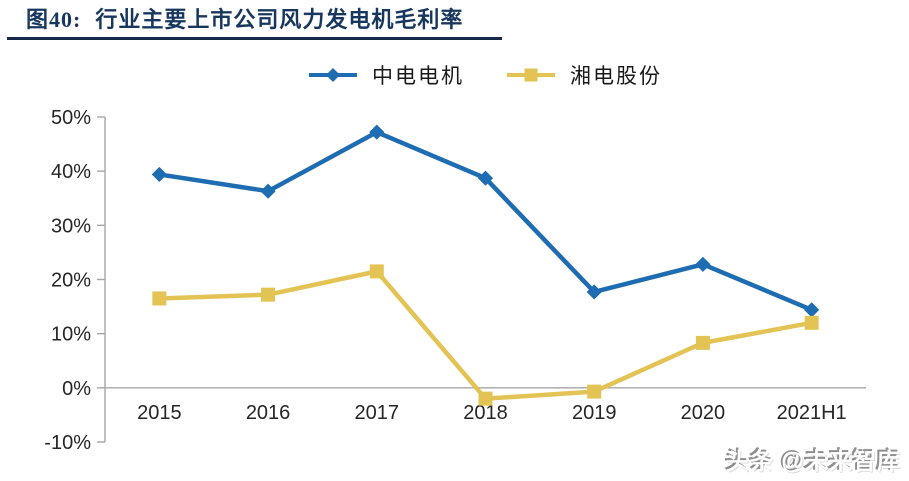  What do you see at coordinates (71, 172) in the screenshot?
I see `y-axis-label: 40%` at bounding box center [71, 172].